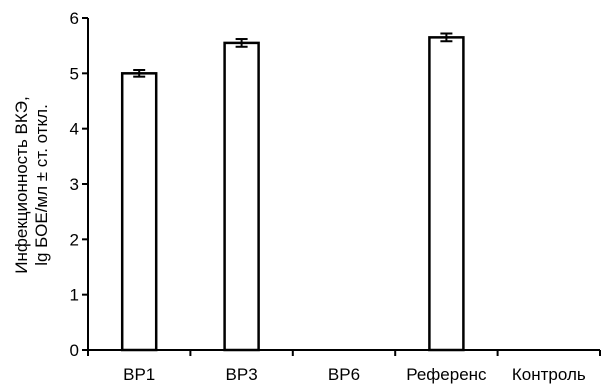 The width and height of the screenshot is (605, 387). Describe the element at coordinates (74, 295) in the screenshot. I see `y-tick-label: 1` at that location.